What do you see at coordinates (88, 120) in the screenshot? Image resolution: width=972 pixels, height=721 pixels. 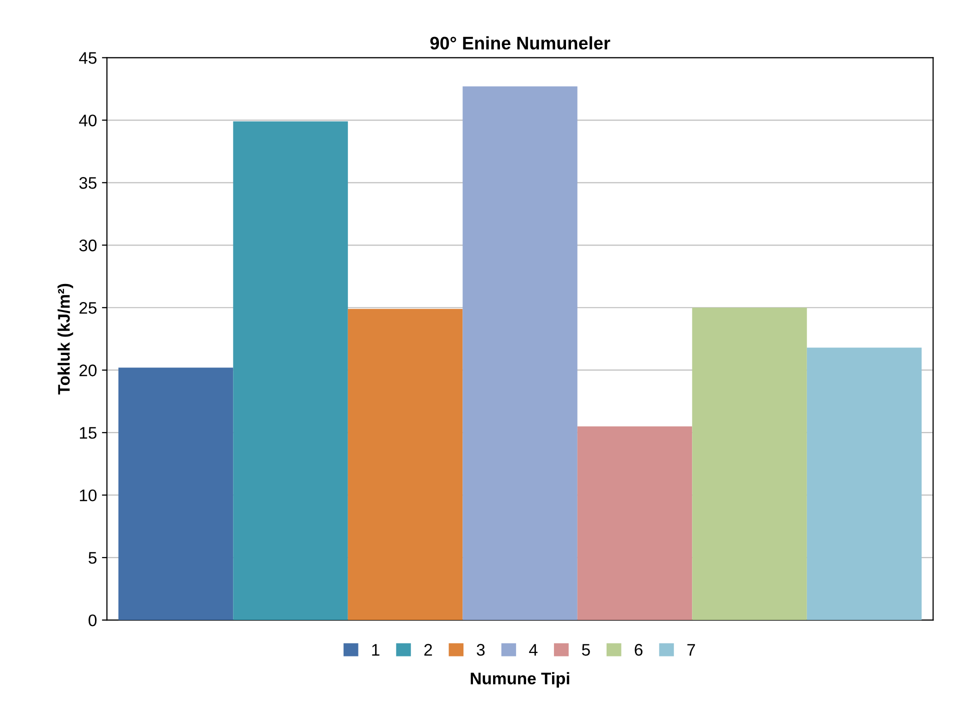 I see `y-tick-label: 40` at bounding box center [88, 120].